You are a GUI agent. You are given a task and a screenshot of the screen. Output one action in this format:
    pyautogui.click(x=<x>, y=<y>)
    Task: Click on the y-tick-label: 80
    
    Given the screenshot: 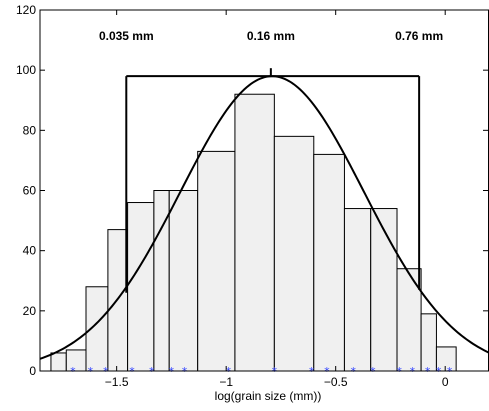 What is the action you would take?
    pyautogui.click(x=30, y=130)
    